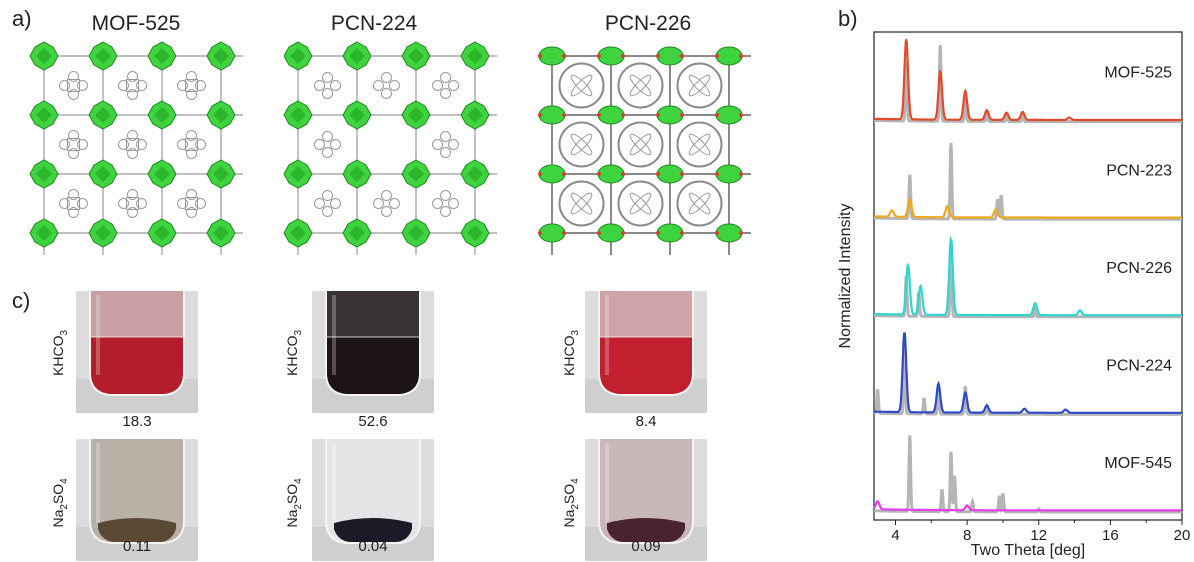 The width and height of the screenshot is (1194, 562). What do you see at coordinates (1138, 73) in the screenshot?
I see `series-label-mof-525: MOF-525` at bounding box center [1138, 73].